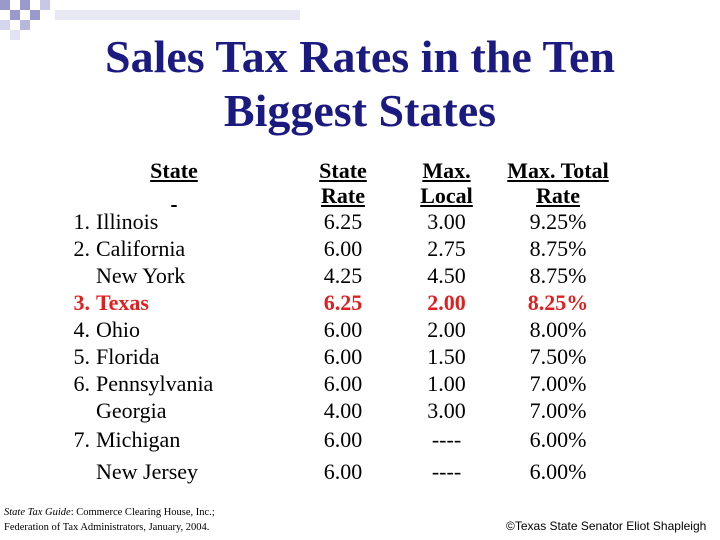 This screenshot has height=540, width=720. Describe the element at coordinates (446, 383) in the screenshot. I see `max-local-cell: 1.00` at that location.